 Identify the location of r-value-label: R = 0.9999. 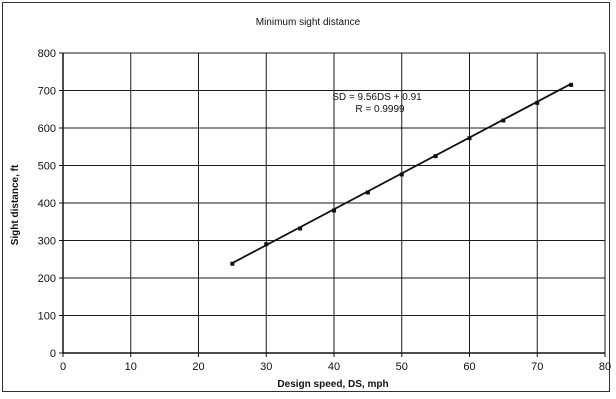
(380, 109).